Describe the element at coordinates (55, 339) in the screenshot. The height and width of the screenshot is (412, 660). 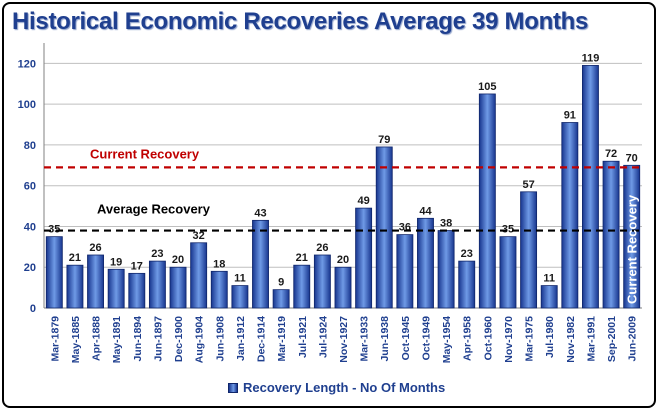
I see `x-tick-label: Mar-1879` at that location.